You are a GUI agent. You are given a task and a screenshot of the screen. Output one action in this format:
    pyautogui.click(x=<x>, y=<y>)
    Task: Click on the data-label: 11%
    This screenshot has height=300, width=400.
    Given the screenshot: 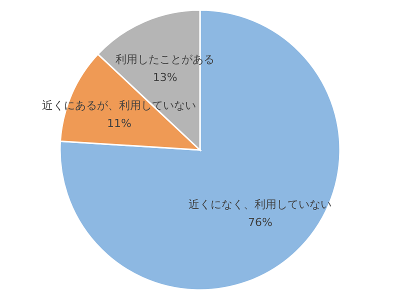 What is the action you would take?
    pyautogui.click(x=119, y=123)
    